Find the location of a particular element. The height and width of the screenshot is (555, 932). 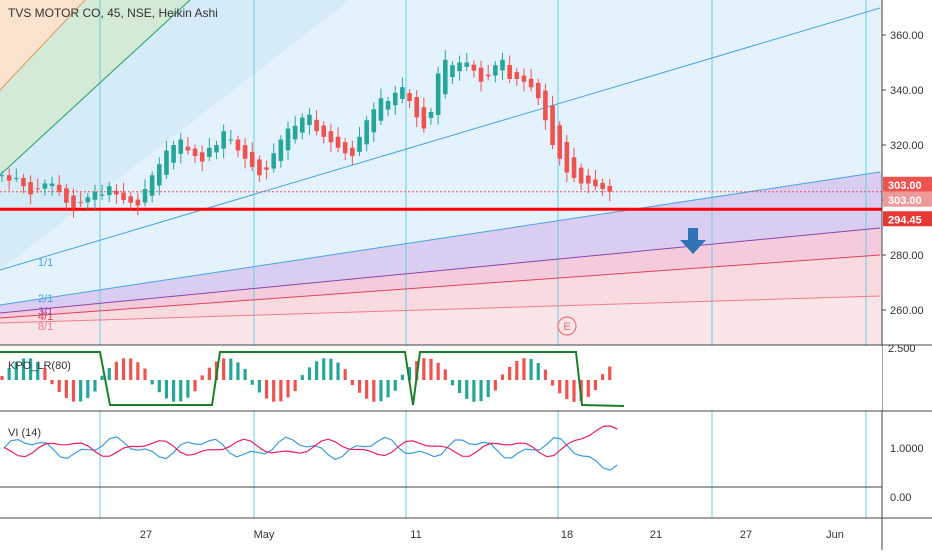

earnings-marker: E is located at coordinates (566, 327).